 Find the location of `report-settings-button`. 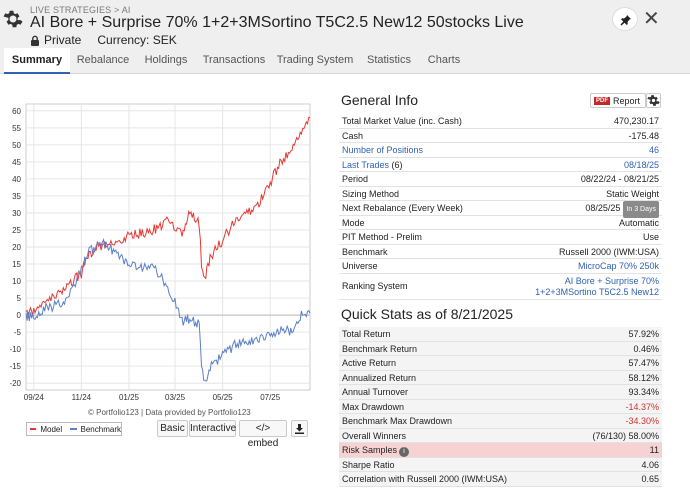

report-settings-button is located at coordinates (653, 100).